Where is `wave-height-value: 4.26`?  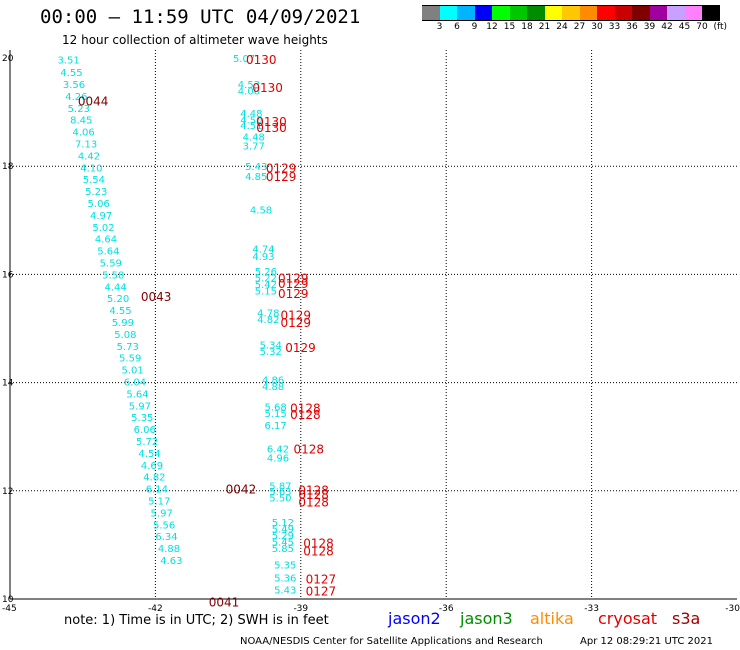
wave-height-value: 4.26 is located at coordinates (76, 97).